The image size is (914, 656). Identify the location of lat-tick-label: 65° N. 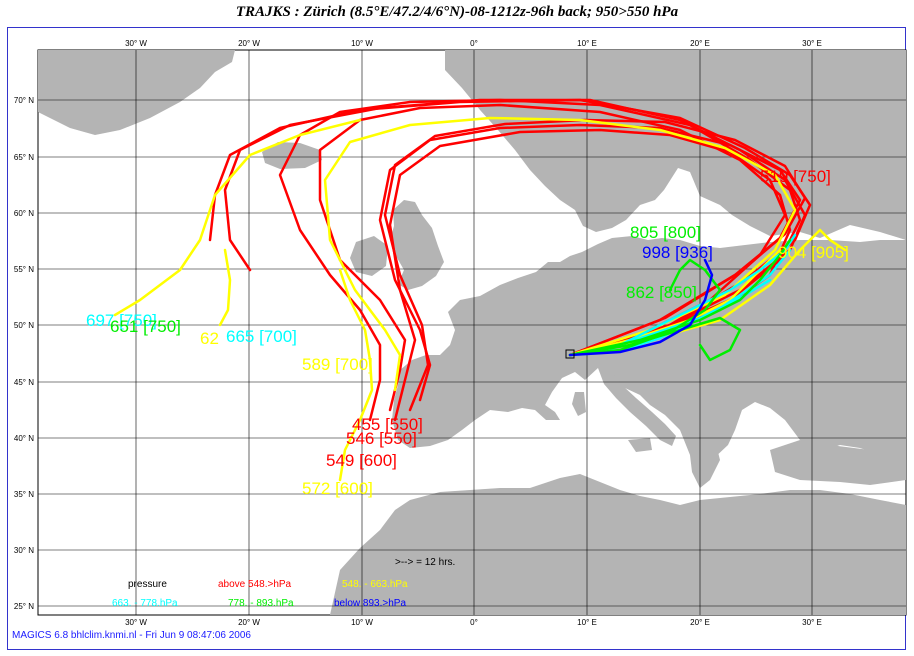
(24, 157).